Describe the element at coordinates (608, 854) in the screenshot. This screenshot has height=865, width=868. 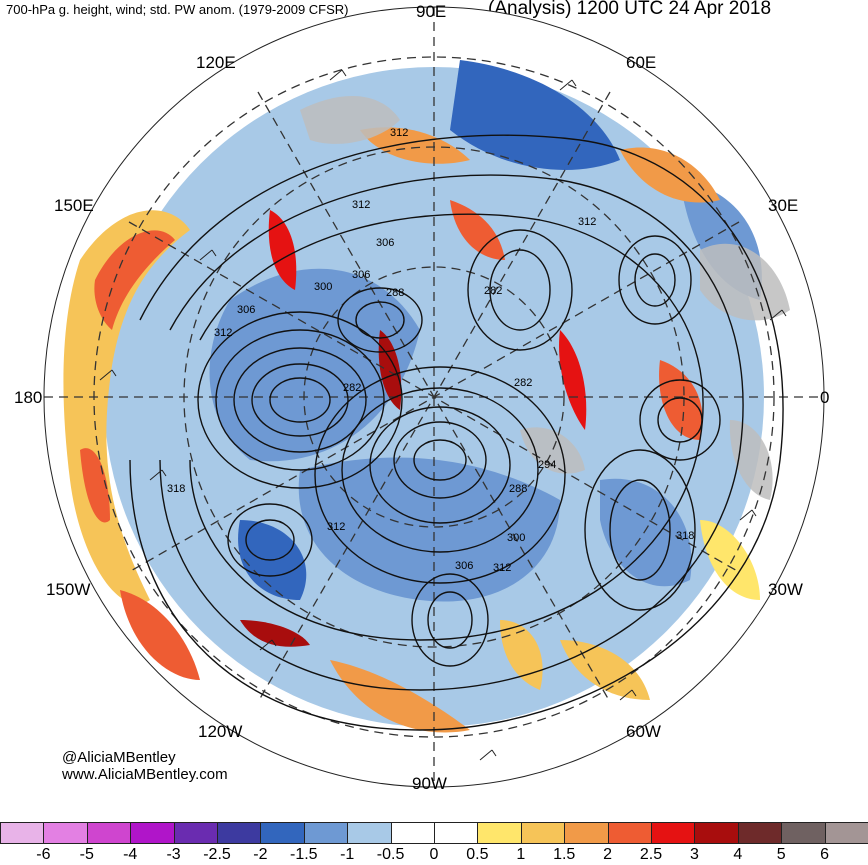
I see `colorbar-tick-label: 2` at that location.